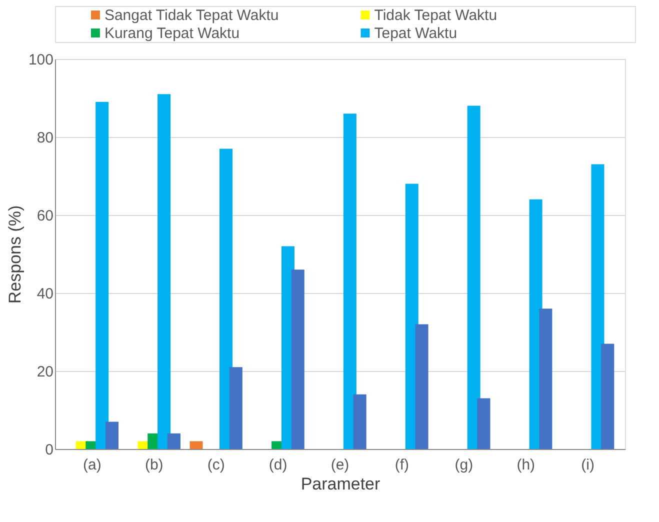  What do you see at coordinates (587, 465) in the screenshot?
I see `x-tick-label: (i)` at bounding box center [587, 465].